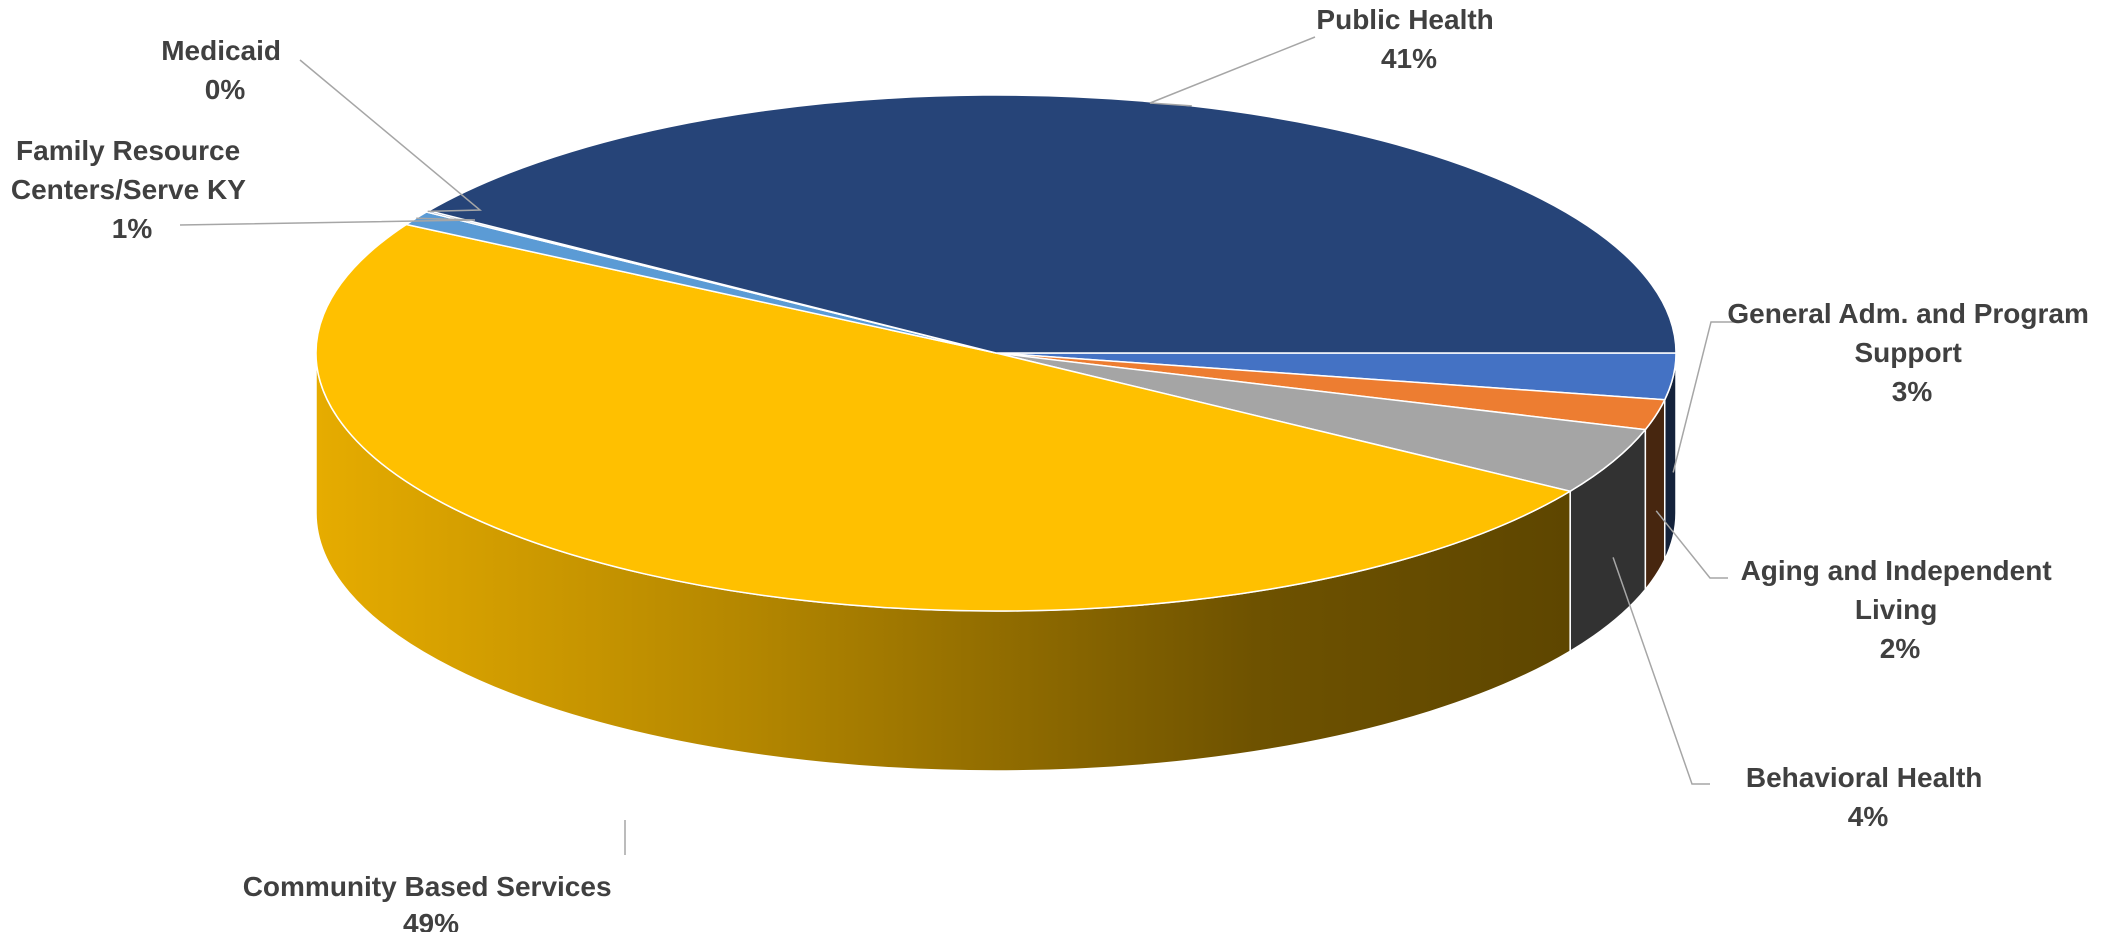 The image size is (2113, 932). What do you see at coordinates (225, 70) in the screenshot?
I see `label-medicaid: Medicaid 0%` at bounding box center [225, 70].